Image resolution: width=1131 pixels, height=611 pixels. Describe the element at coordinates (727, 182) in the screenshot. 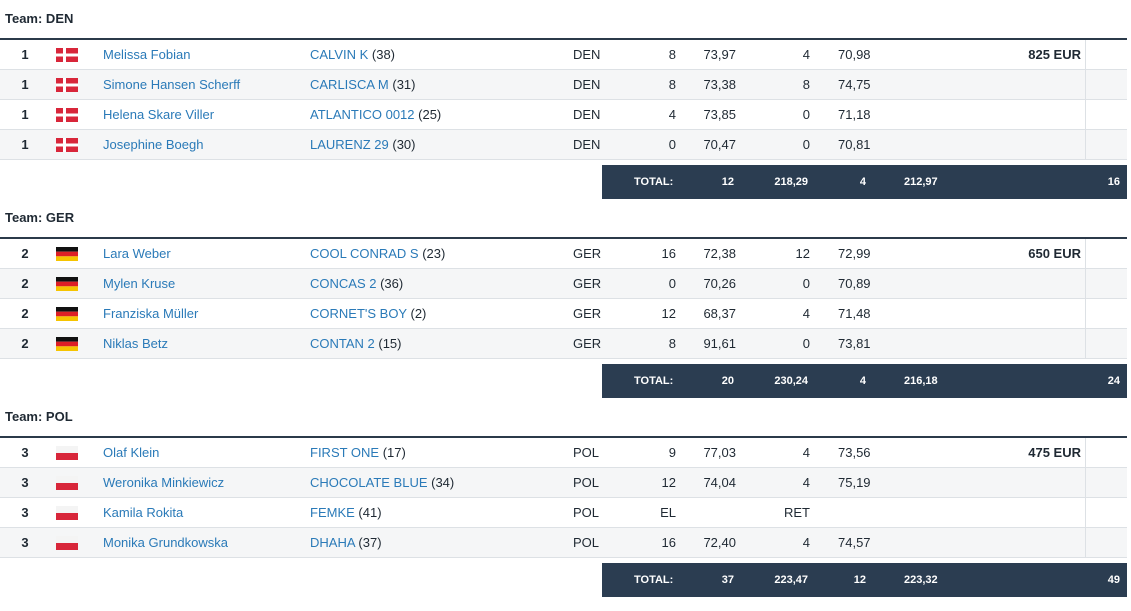

I see `total-round1-faults: 12` at that location.